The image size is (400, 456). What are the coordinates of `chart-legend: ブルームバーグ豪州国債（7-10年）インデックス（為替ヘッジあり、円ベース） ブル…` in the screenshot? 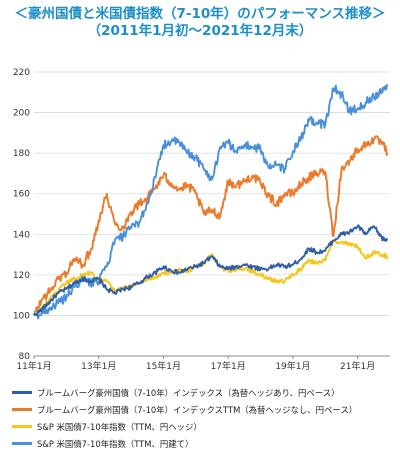 It's located at (205, 418).